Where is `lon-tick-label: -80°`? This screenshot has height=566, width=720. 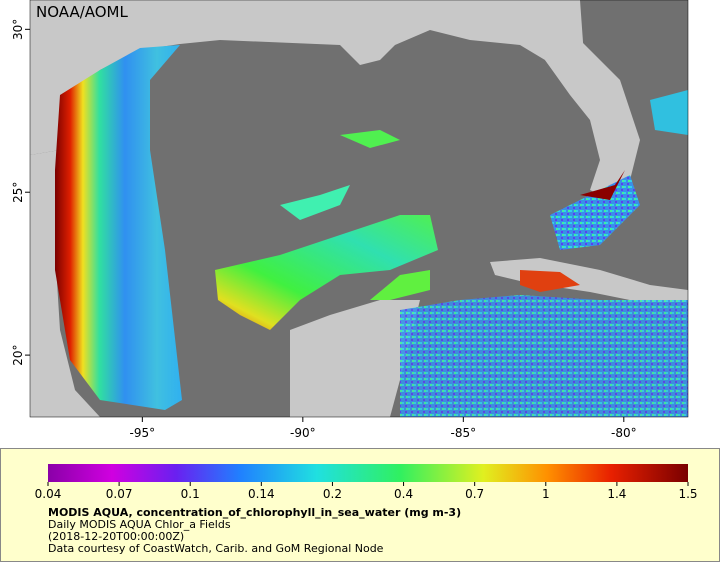 lon-tick-label: -80° is located at coordinates (624, 433).